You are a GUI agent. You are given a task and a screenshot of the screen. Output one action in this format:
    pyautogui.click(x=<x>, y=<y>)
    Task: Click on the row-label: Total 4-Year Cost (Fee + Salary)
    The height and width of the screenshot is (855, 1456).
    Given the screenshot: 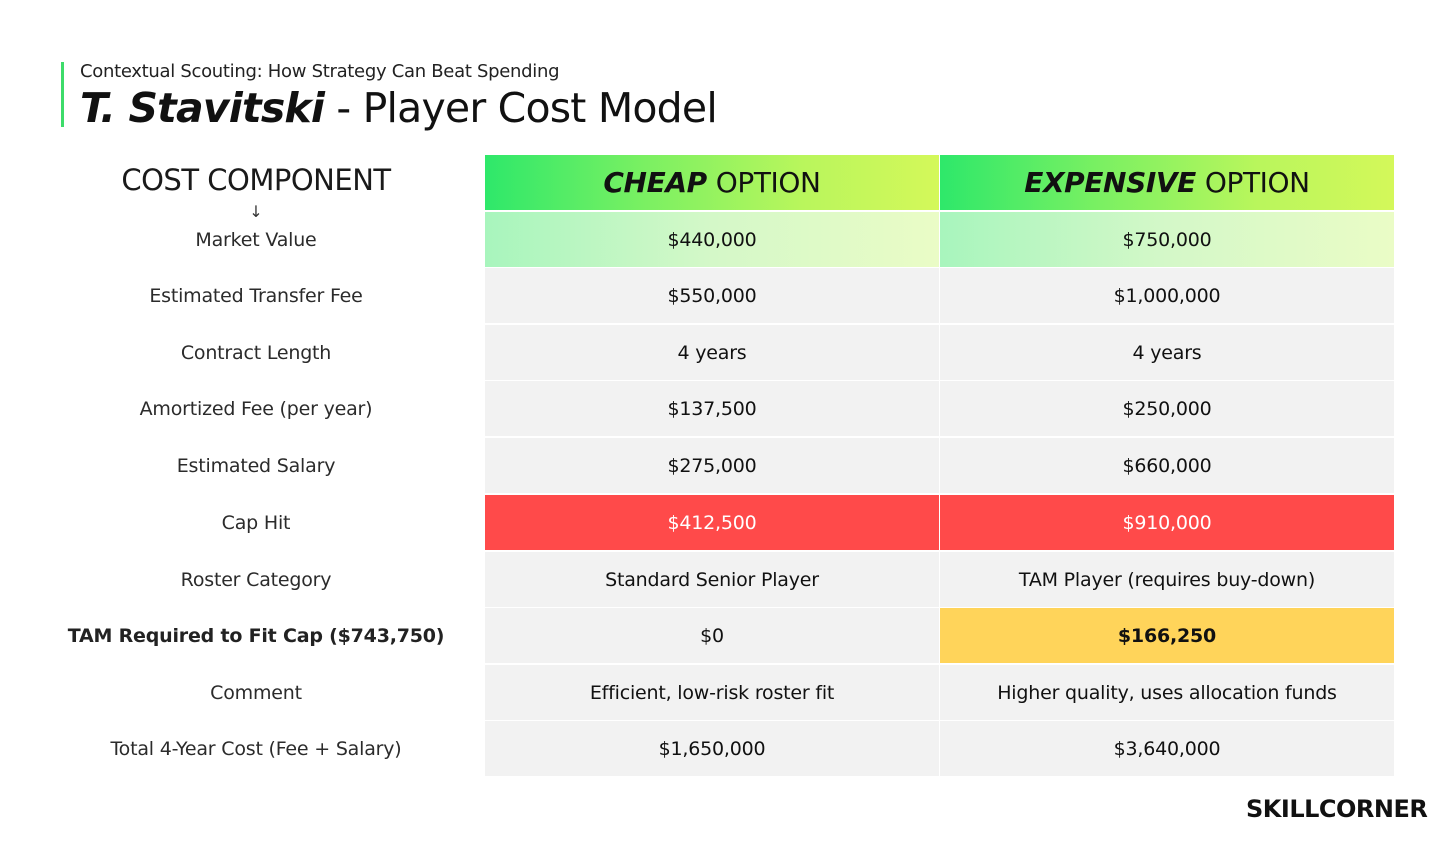 What is the action you would take?
    pyautogui.click(x=256, y=749)
    